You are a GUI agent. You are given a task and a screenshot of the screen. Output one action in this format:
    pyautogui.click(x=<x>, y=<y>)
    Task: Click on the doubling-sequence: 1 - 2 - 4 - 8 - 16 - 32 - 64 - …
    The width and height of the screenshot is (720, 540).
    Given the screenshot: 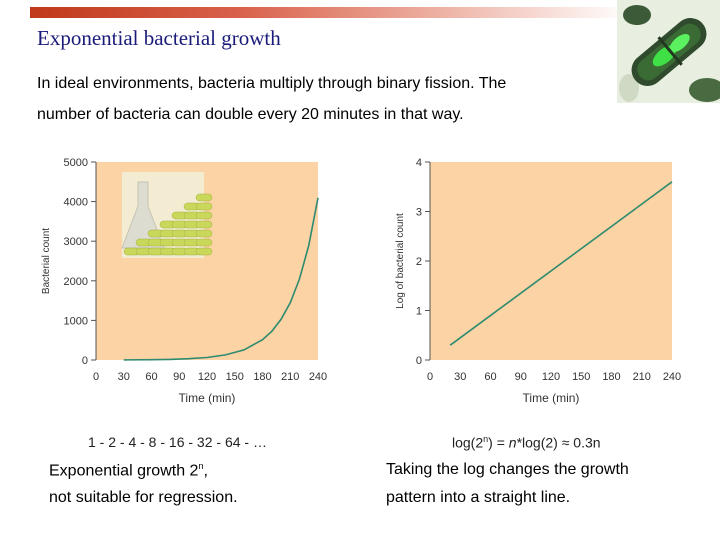 What is the action you would take?
    pyautogui.click(x=177, y=442)
    